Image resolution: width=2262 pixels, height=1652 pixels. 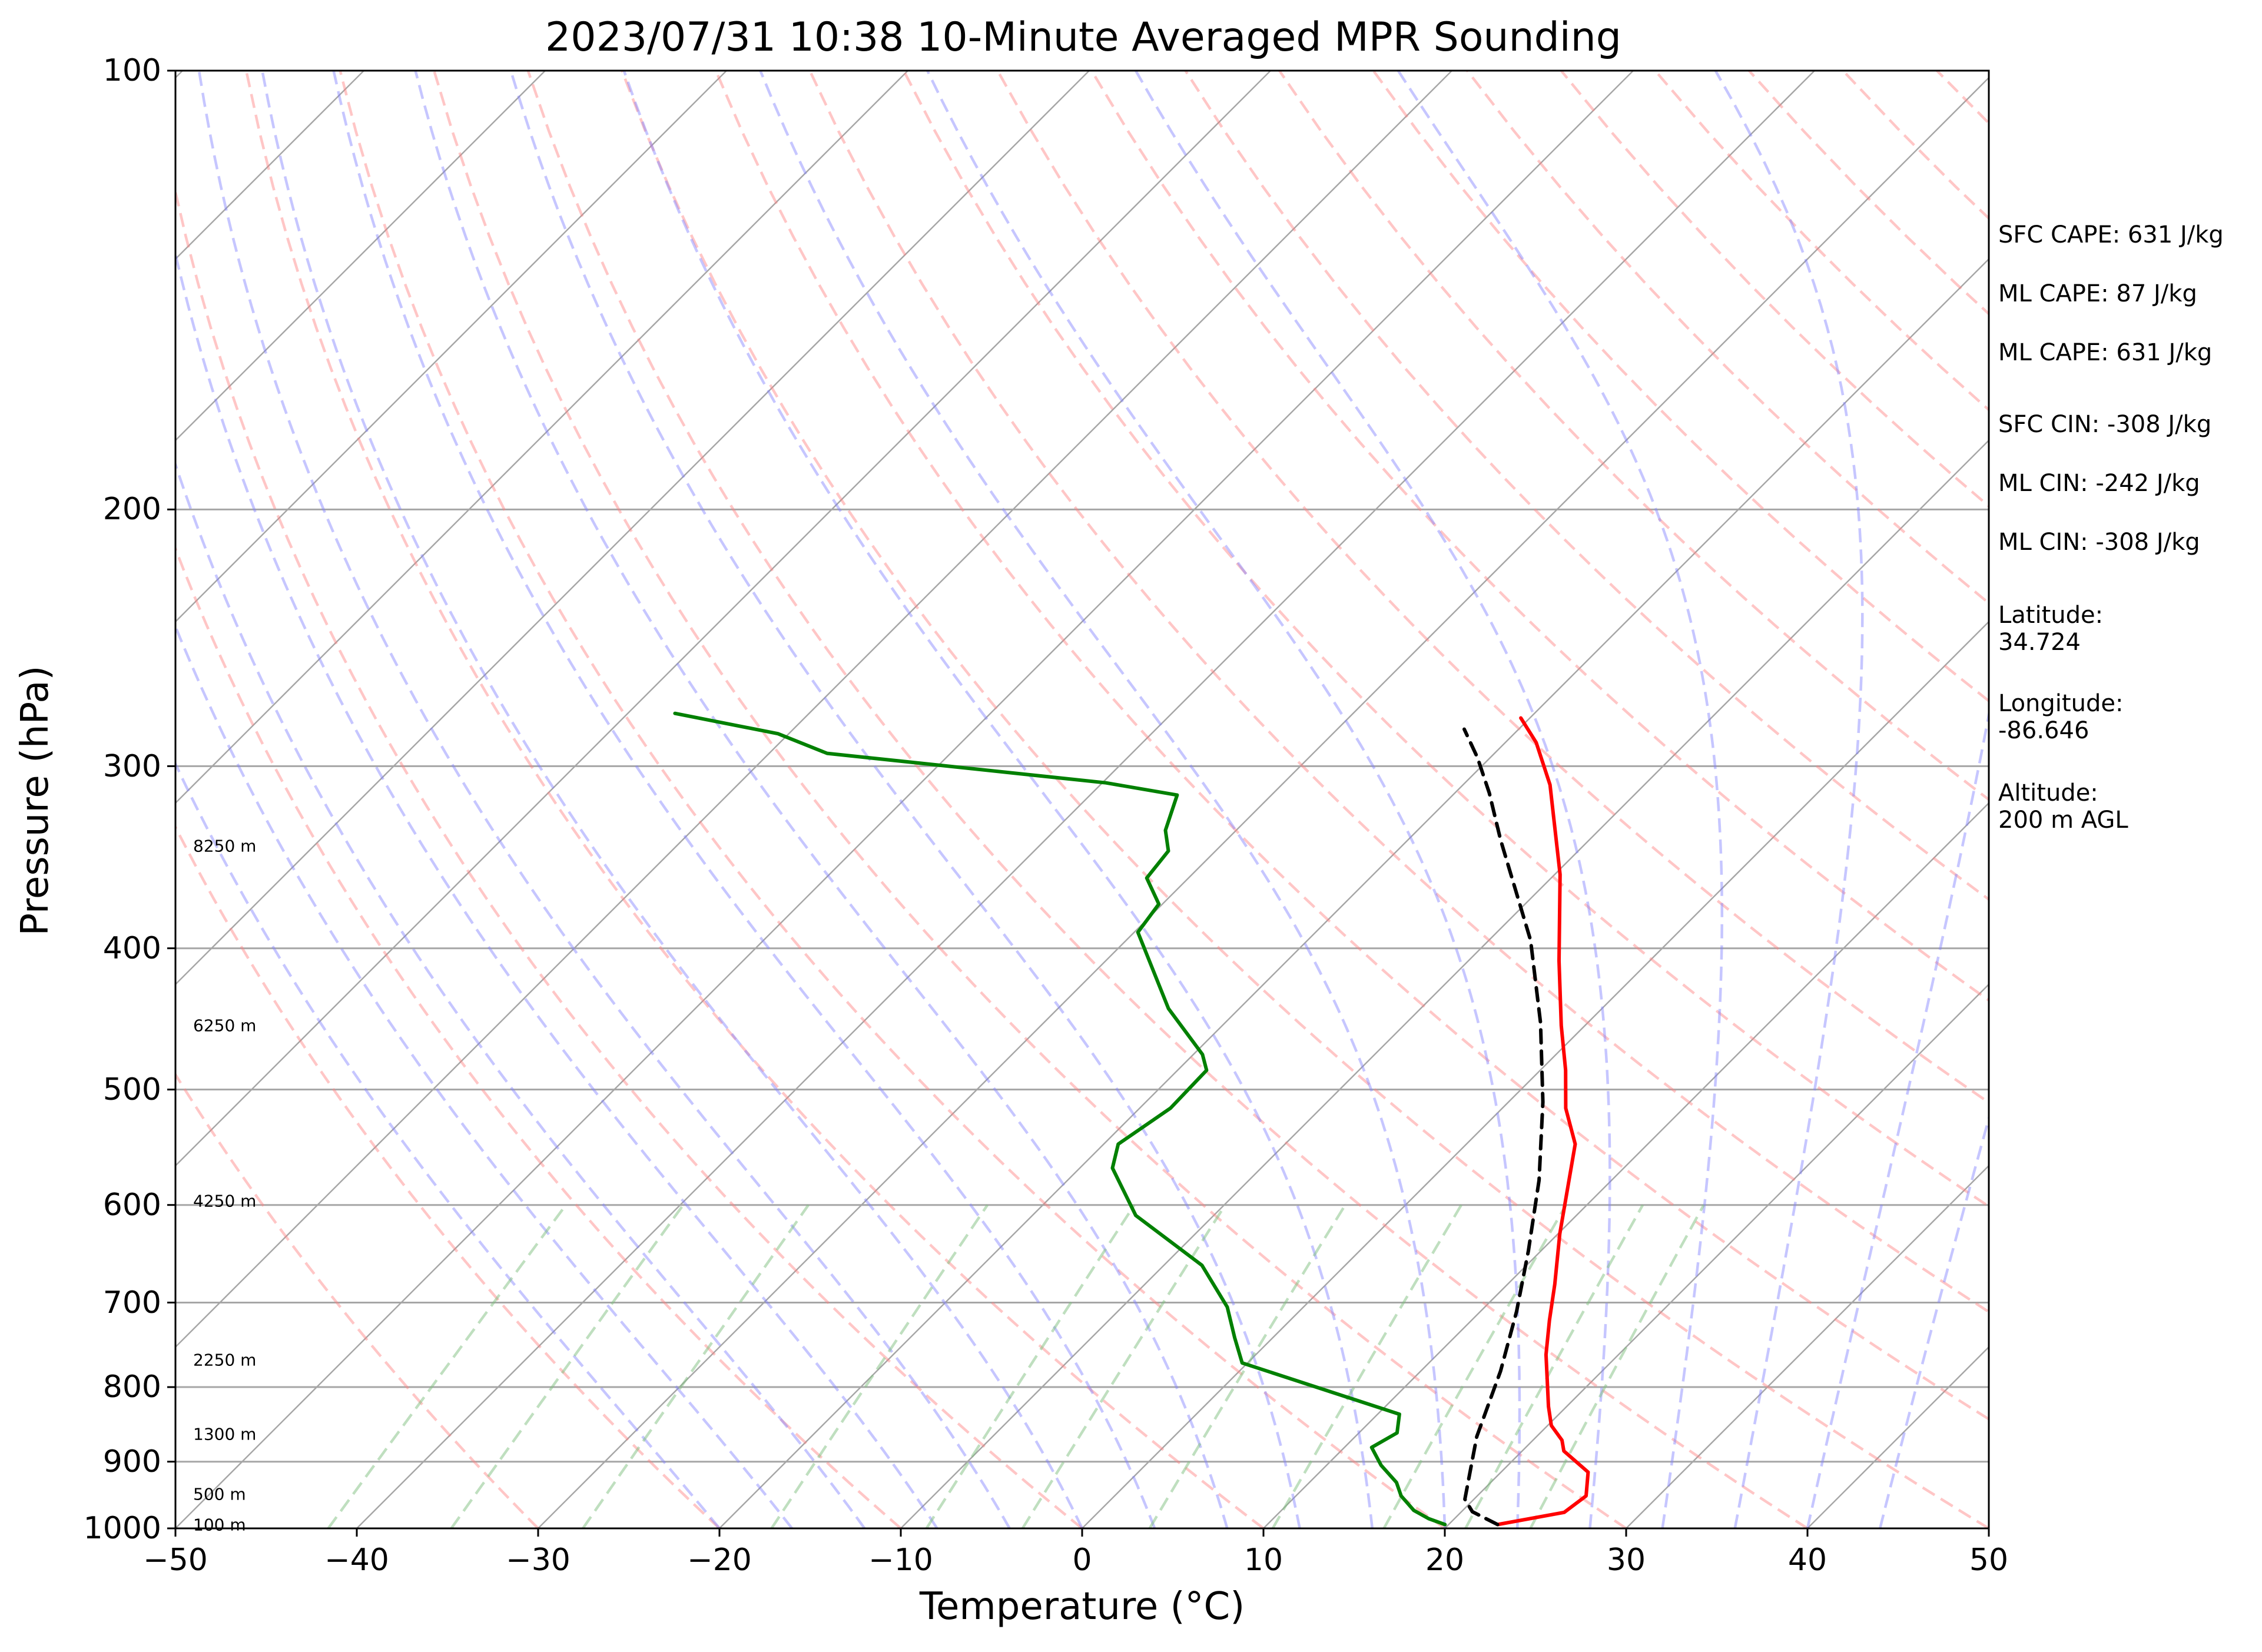 What do you see at coordinates (1626, 1560) in the screenshot?
I see `x-tick-label: 30` at bounding box center [1626, 1560].